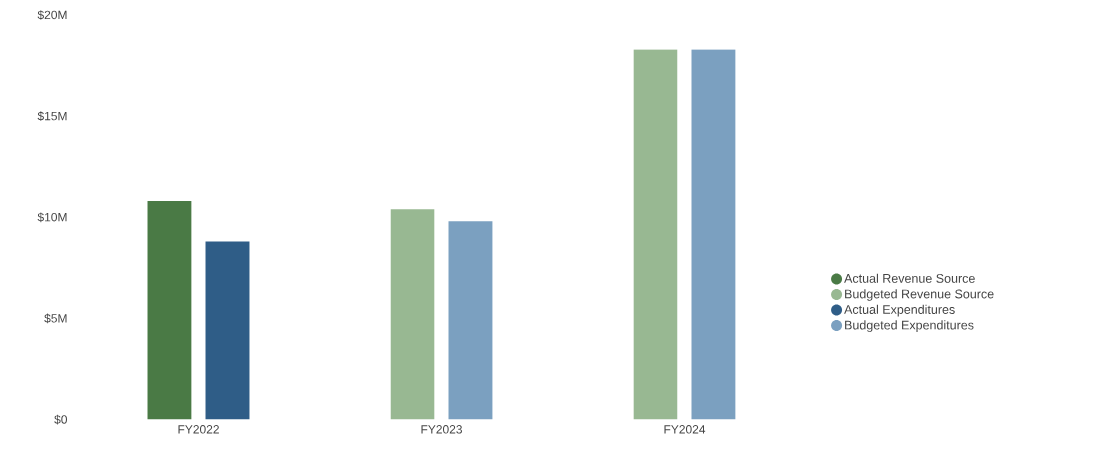 The image size is (1120, 458). Describe the element at coordinates (909, 326) in the screenshot. I see `legend-label: Budgeted Expenditures` at that location.